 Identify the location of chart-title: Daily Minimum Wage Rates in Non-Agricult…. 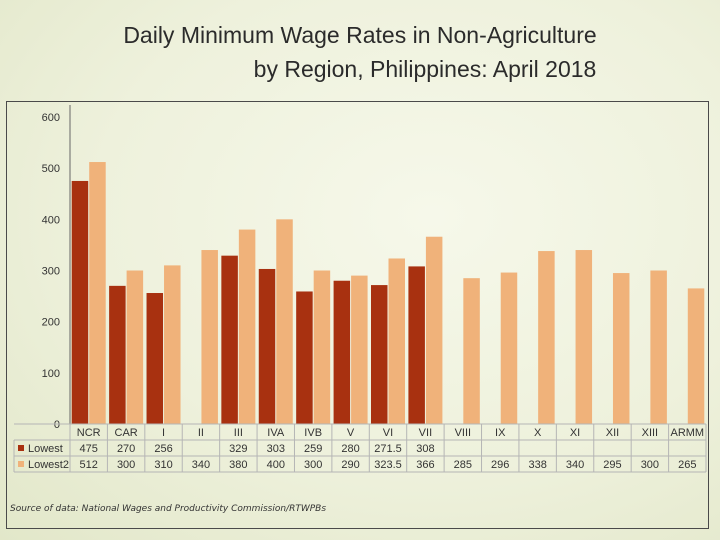
(360, 52).